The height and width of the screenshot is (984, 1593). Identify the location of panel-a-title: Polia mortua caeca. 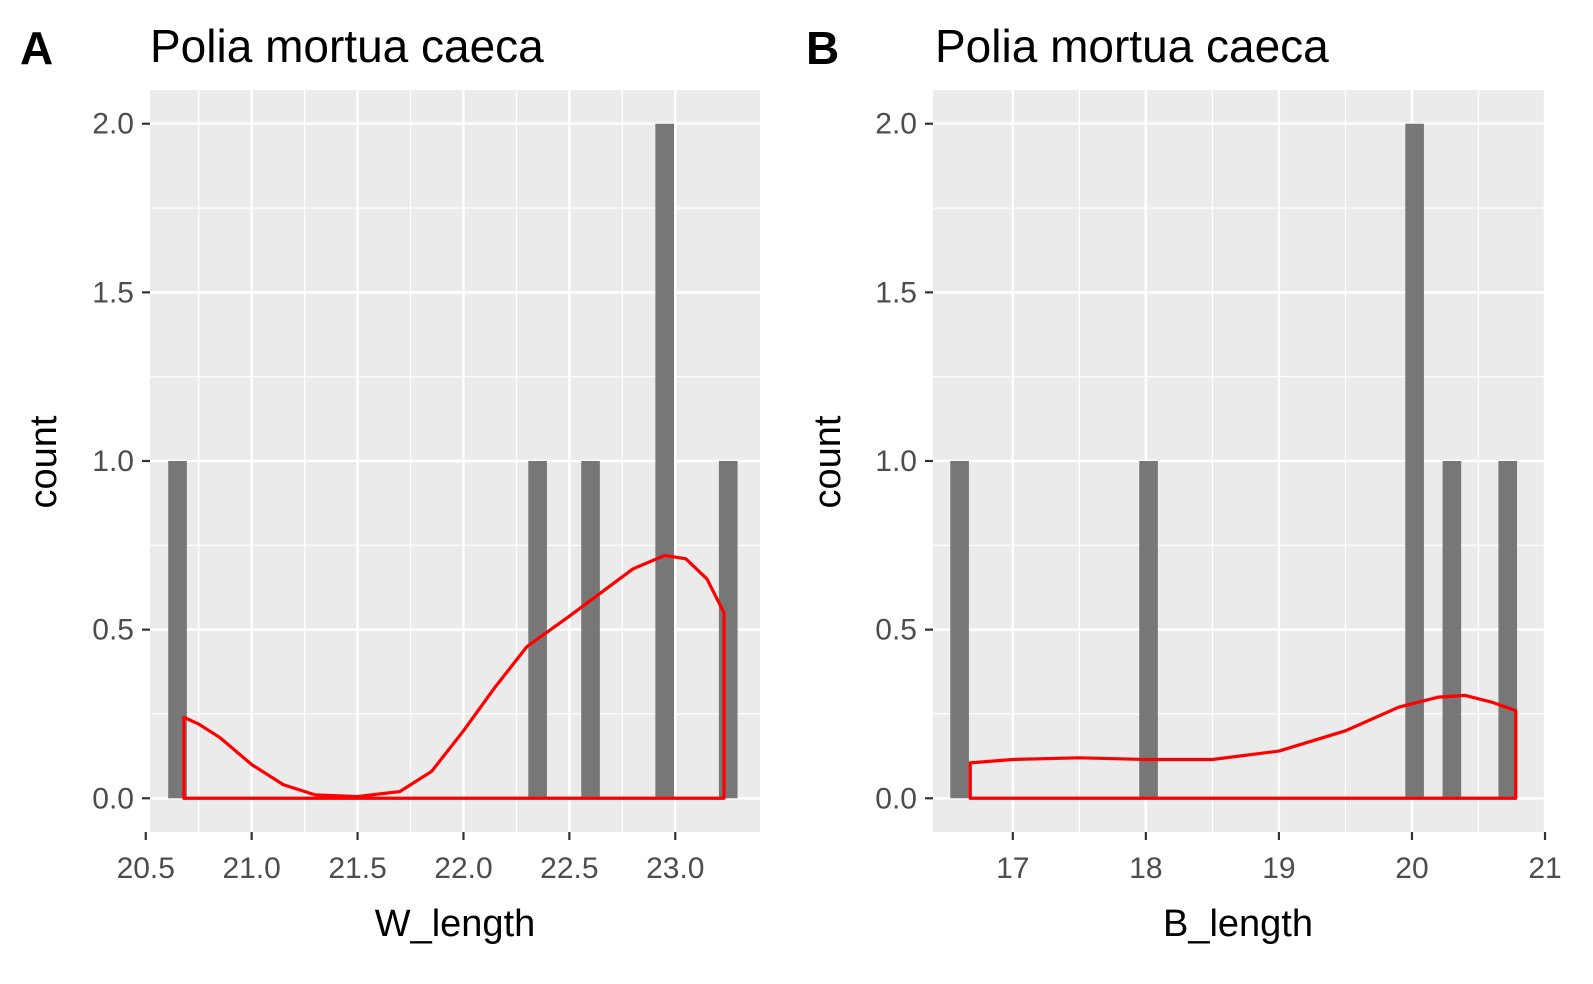
(347, 46).